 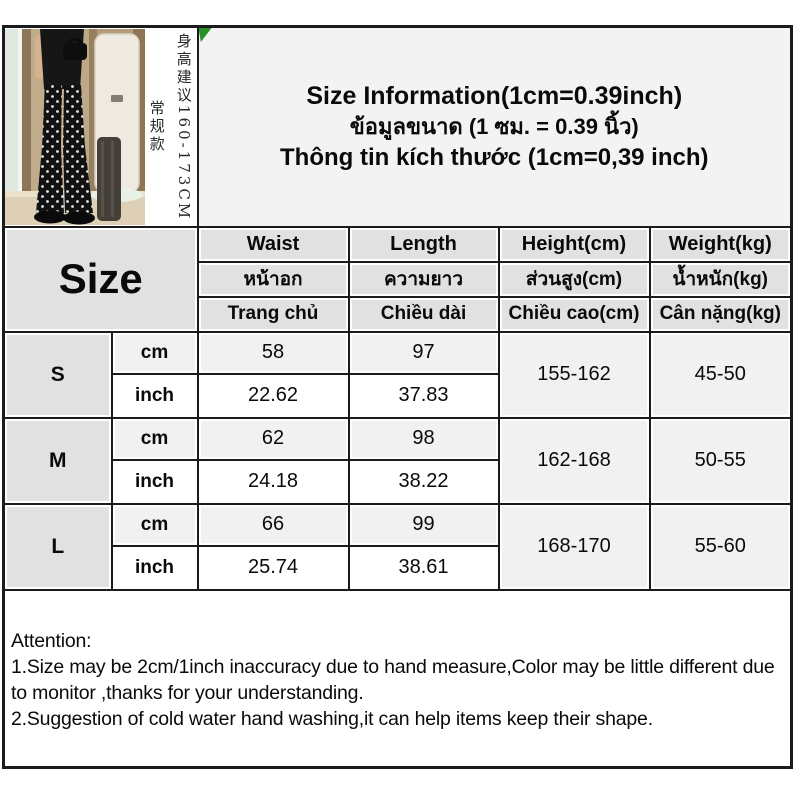 I want to click on left-shoe, so click(x=50, y=217).